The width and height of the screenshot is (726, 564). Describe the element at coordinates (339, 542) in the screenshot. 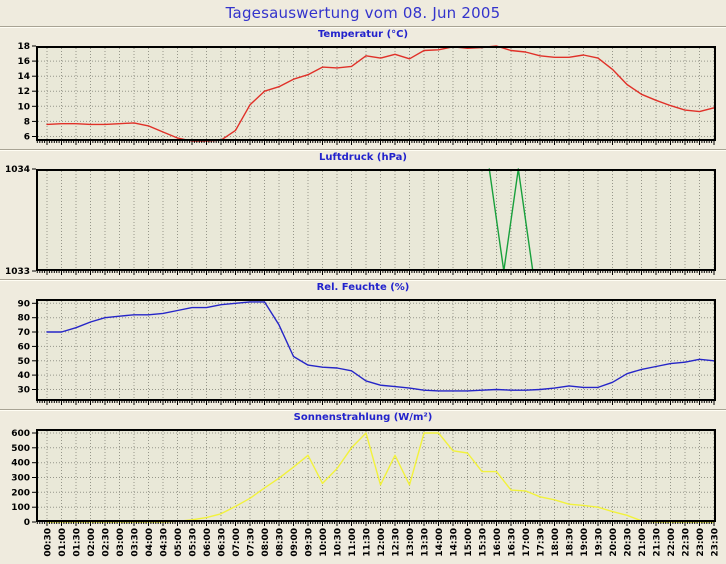

I see `svg-text: 10:30` at that location.